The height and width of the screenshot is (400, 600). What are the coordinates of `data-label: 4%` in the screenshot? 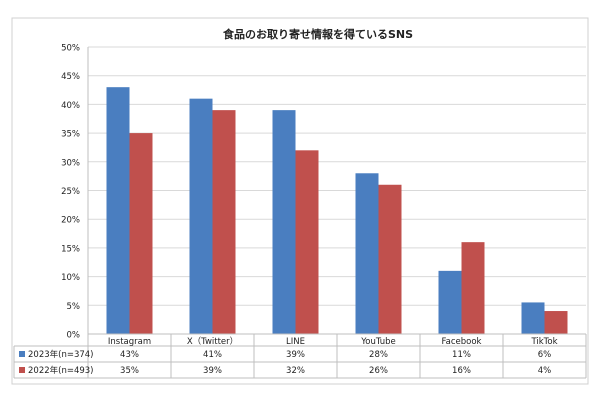 It's located at (545, 371).